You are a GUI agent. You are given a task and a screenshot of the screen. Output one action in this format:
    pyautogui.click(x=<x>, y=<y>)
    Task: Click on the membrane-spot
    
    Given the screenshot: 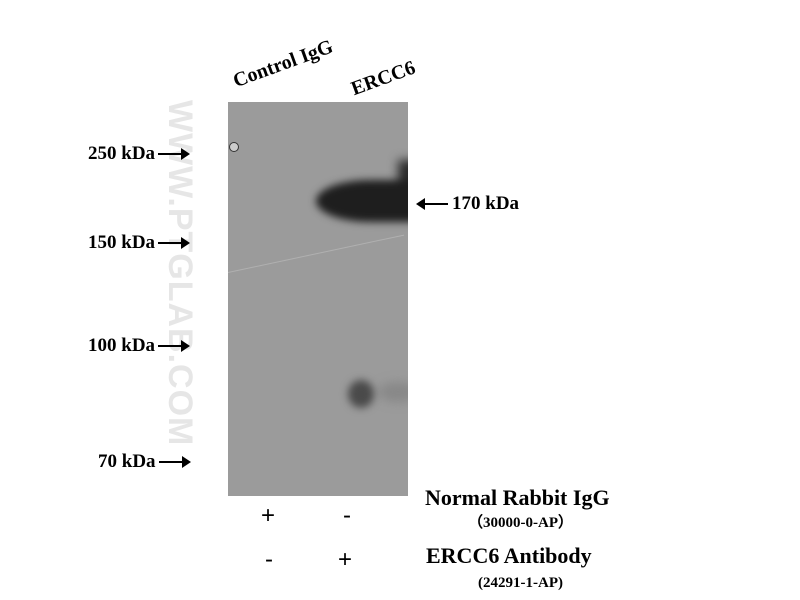 What is the action you would take?
    pyautogui.click(x=234, y=147)
    